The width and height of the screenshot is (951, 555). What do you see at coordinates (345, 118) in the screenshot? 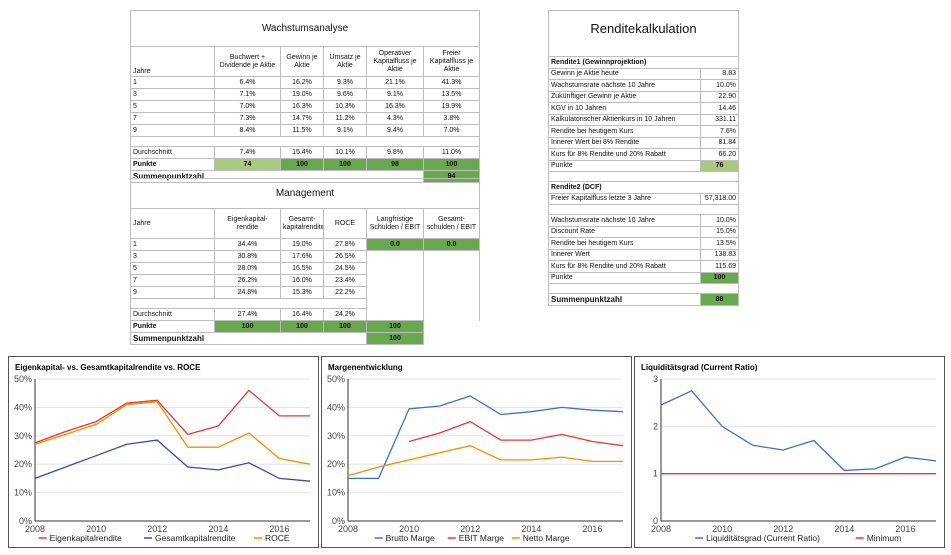
I see `wachstum-cell: 11.2%` at bounding box center [345, 118].